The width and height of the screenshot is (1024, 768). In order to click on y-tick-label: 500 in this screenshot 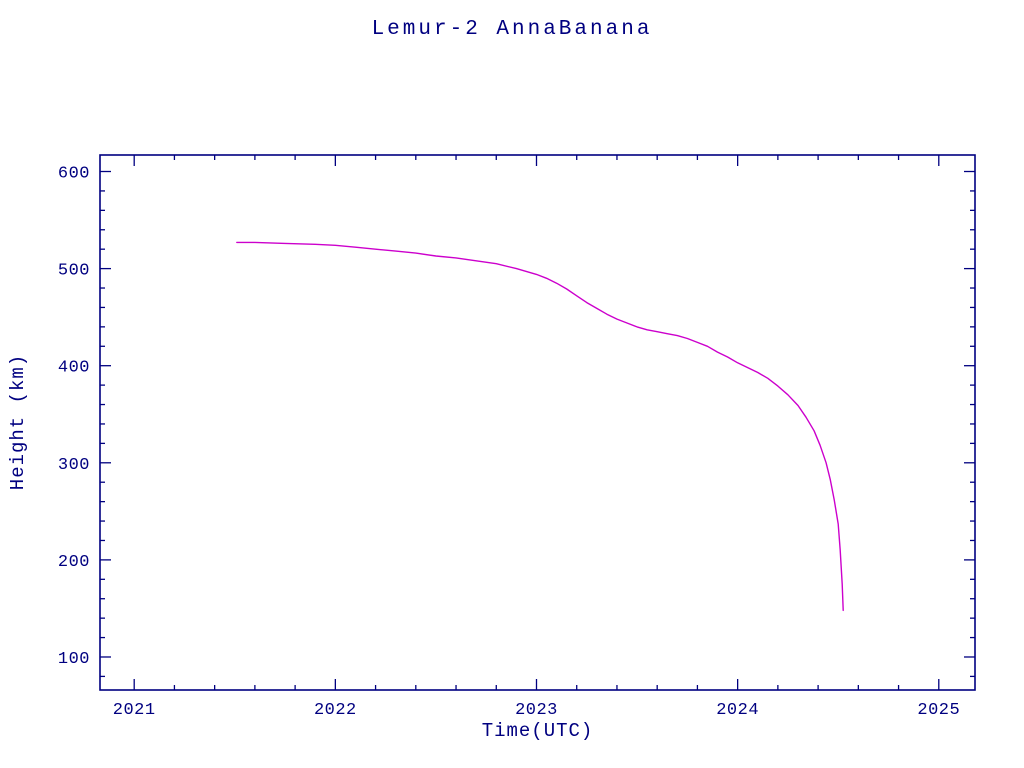, I will do `click(74, 271)`.